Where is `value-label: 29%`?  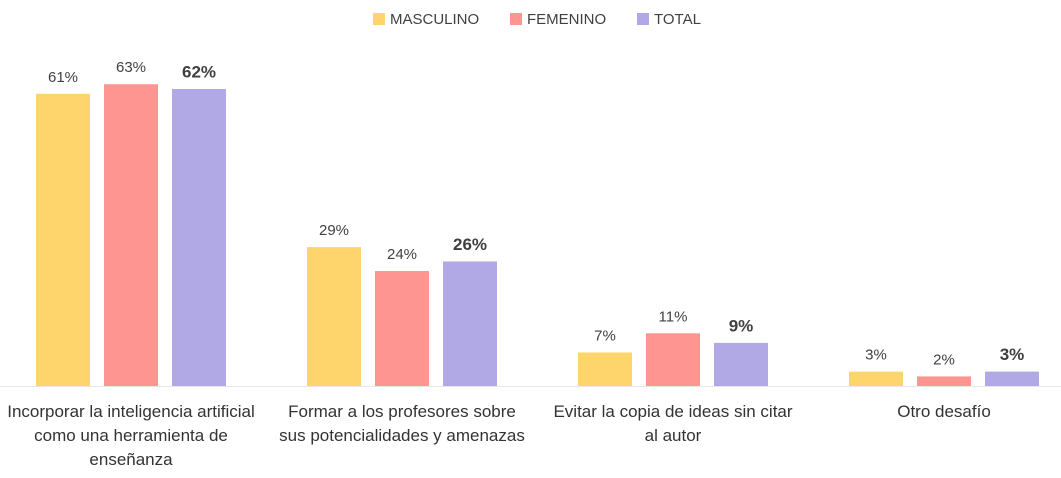
value-label: 29% is located at coordinates (334, 230).